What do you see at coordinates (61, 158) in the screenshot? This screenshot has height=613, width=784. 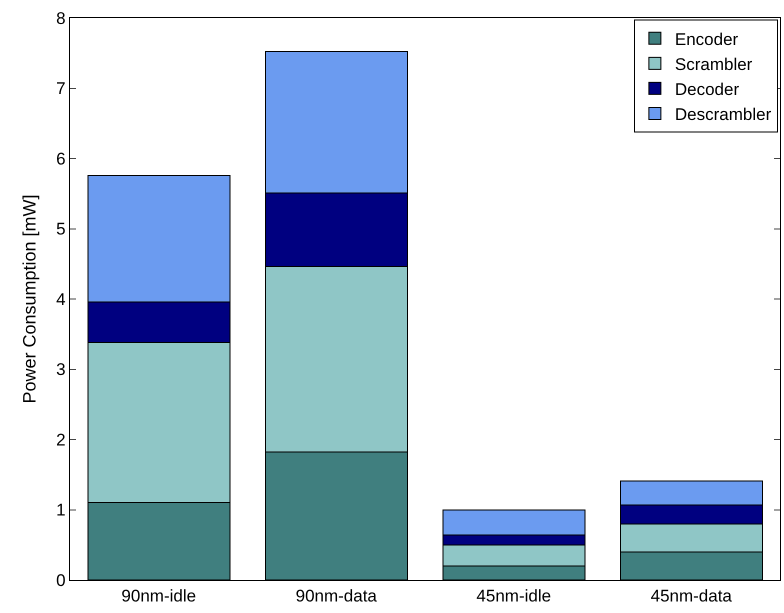 I see `y-tick-label: 6` at bounding box center [61, 158].